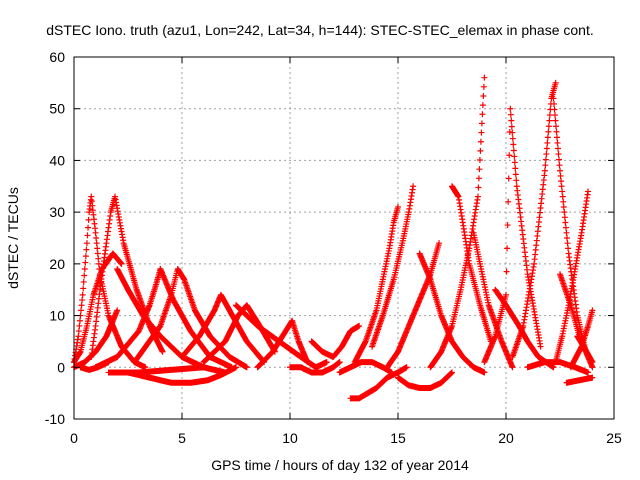 The width and height of the screenshot is (640, 480). I want to click on x-tick-label: 0, so click(74, 438).